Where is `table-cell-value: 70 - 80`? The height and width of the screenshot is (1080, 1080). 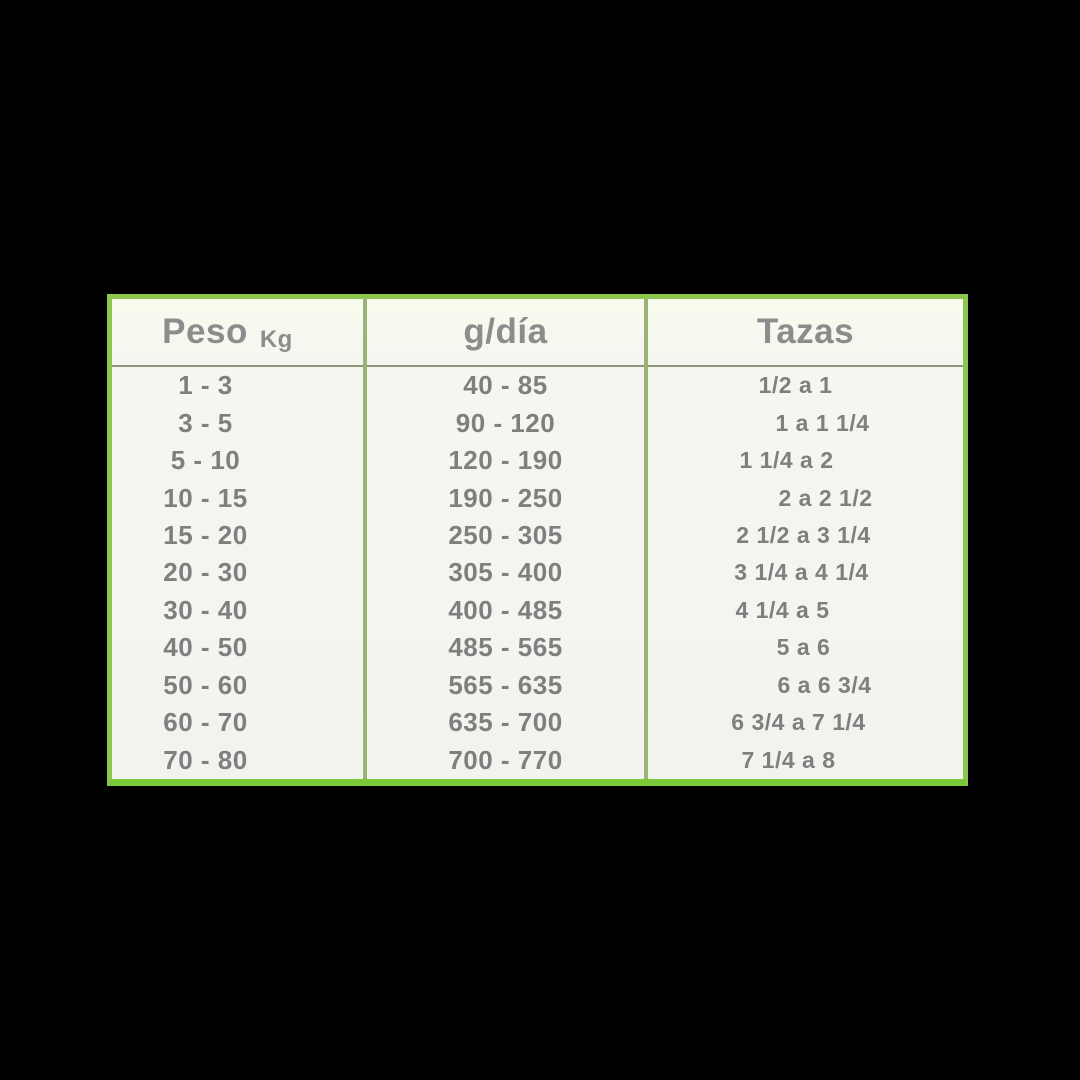 table-cell-value: 70 - 80 is located at coordinates (205, 759).